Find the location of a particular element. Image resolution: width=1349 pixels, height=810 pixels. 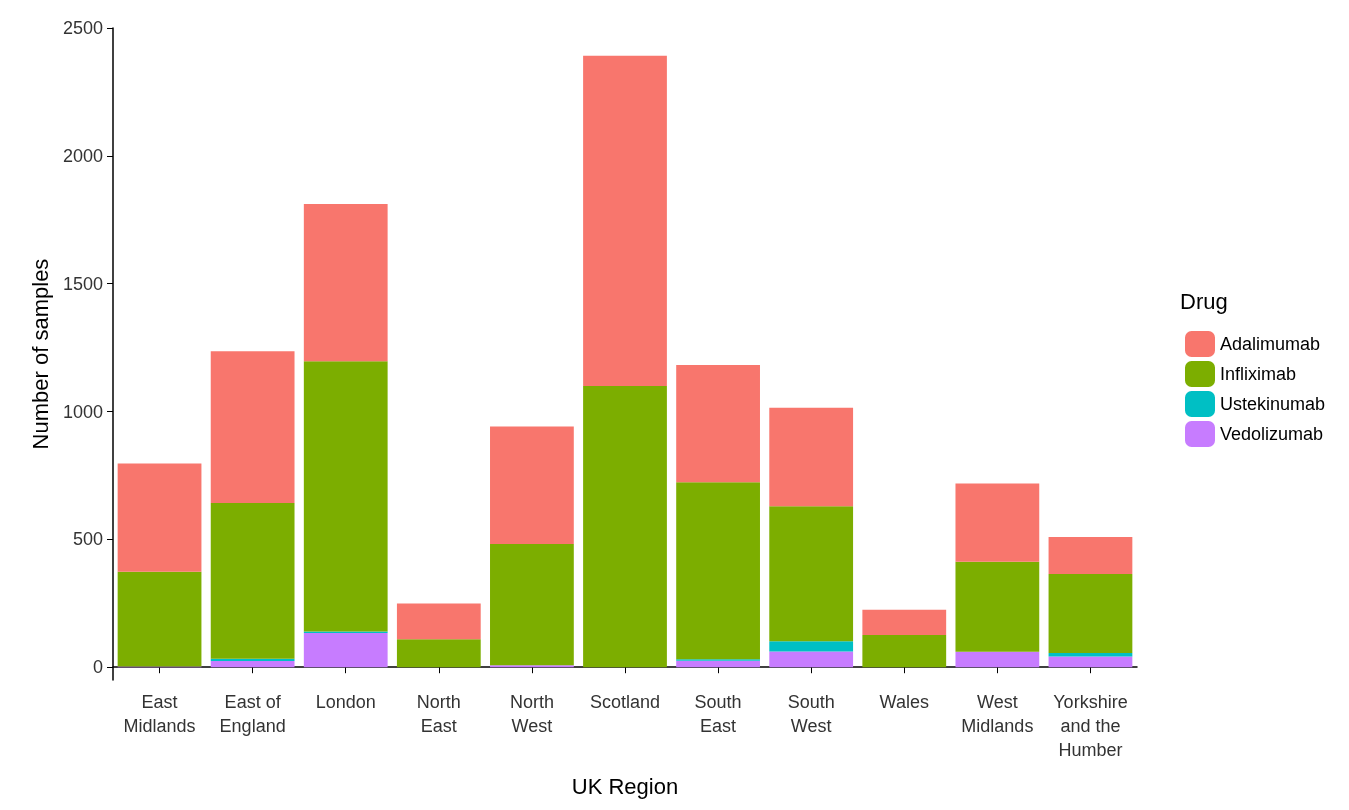

legend-label: Adalimumab is located at coordinates (1270, 344).